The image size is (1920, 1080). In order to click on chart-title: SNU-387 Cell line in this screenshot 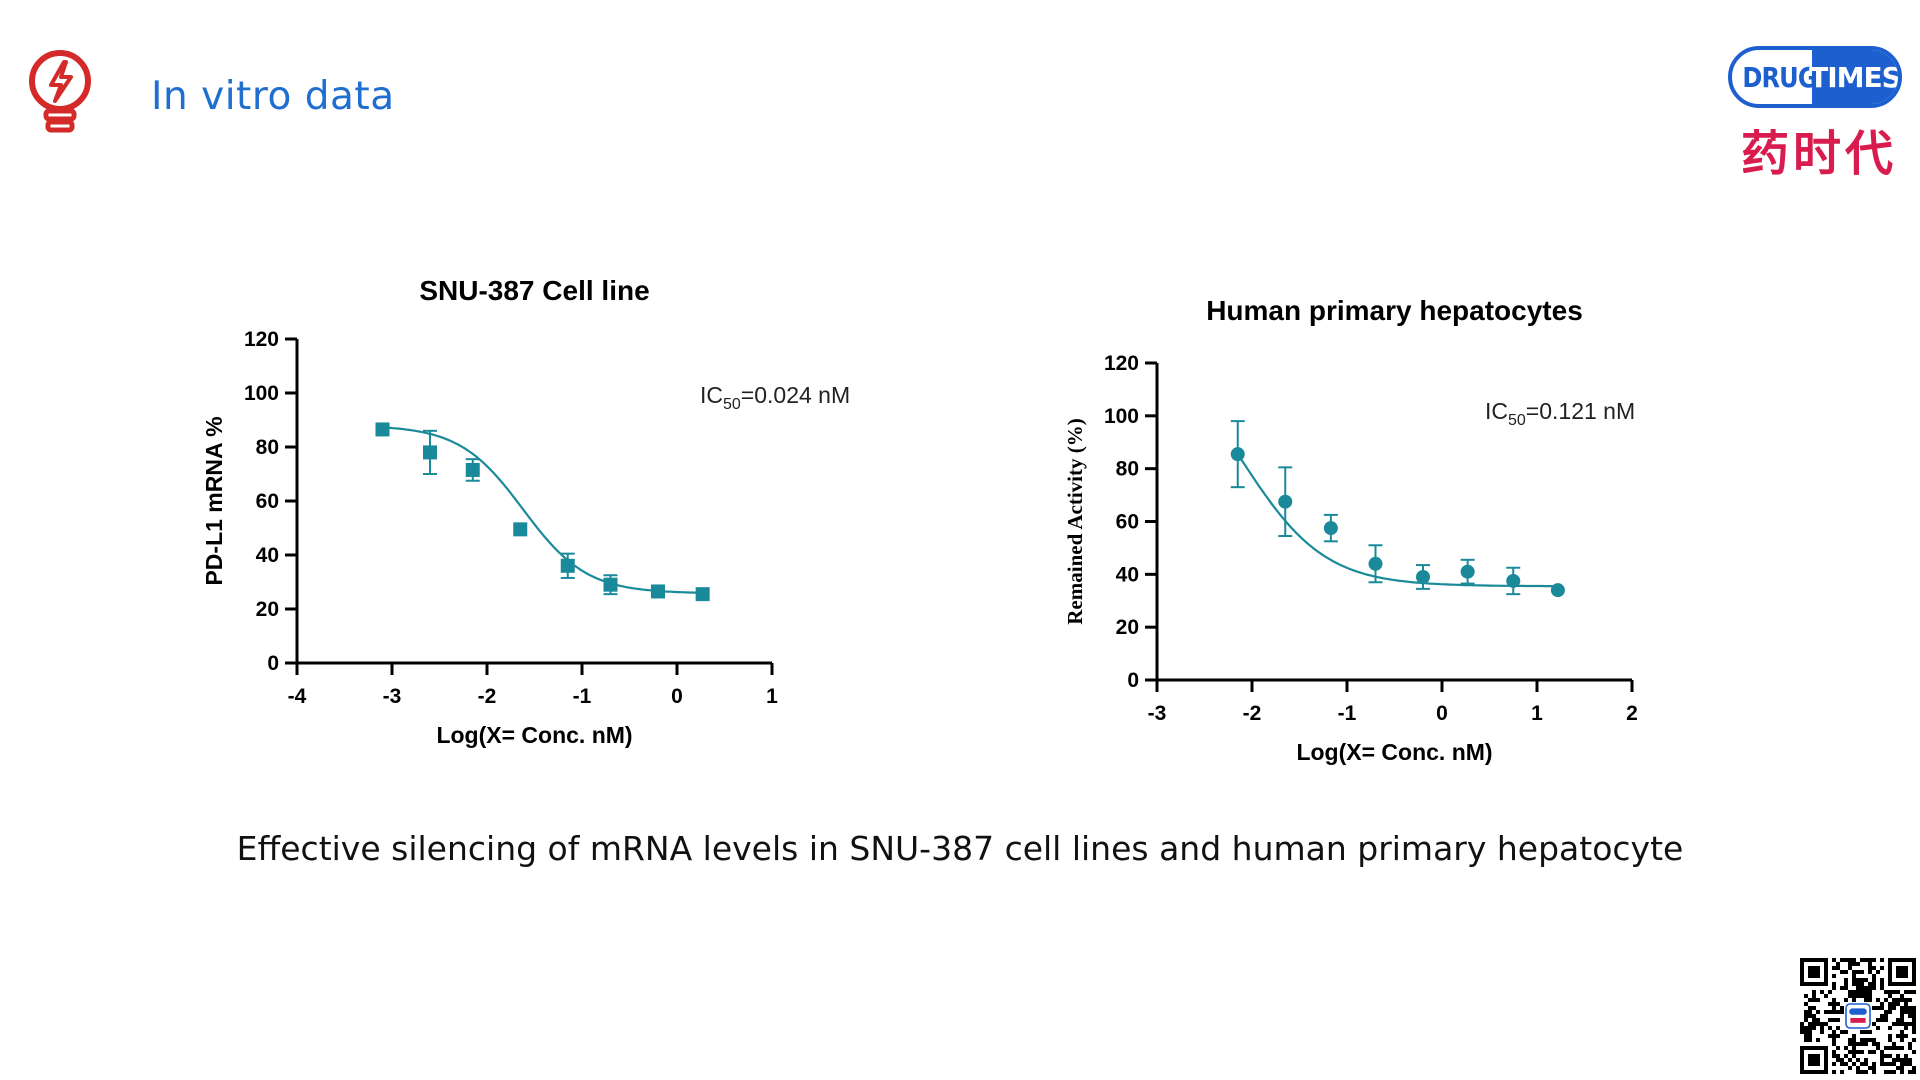, I will do `click(534, 290)`.